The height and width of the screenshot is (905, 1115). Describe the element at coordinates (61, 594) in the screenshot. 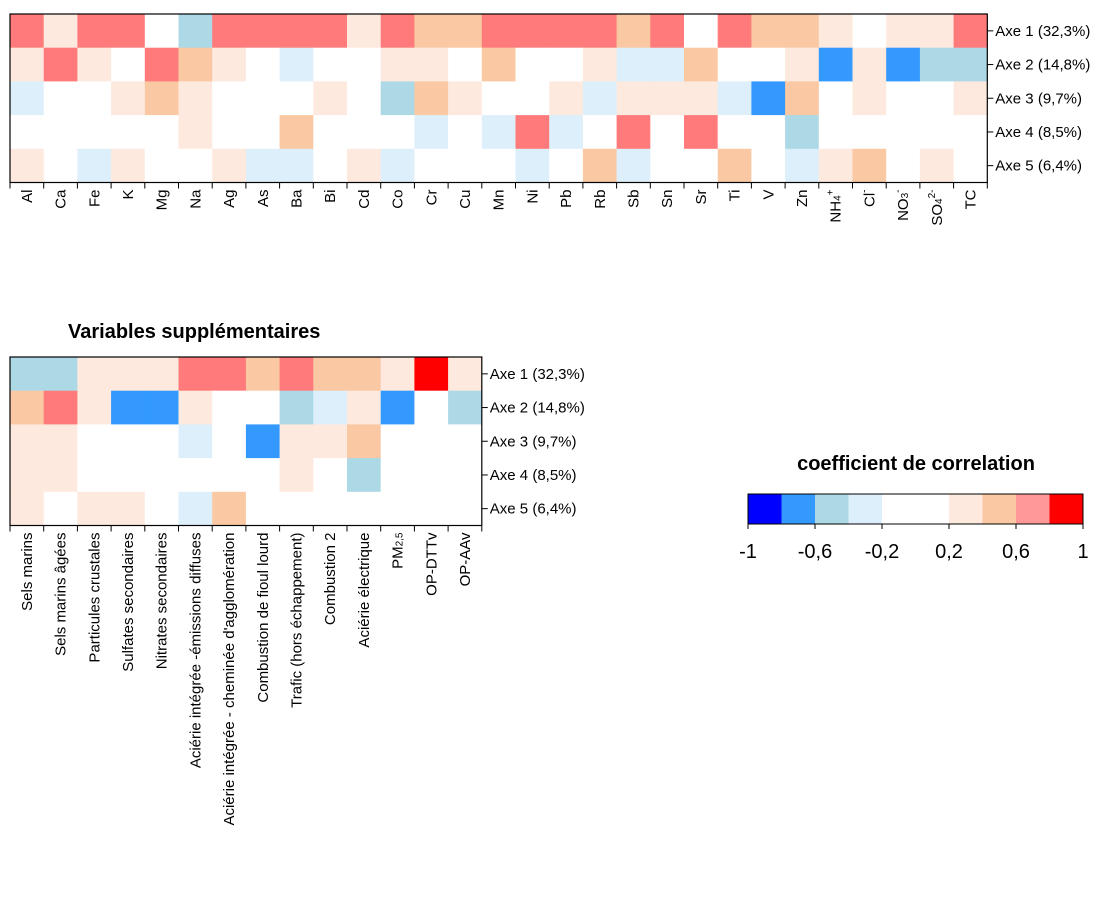

I see `column-label: Sels marins âgées` at that location.